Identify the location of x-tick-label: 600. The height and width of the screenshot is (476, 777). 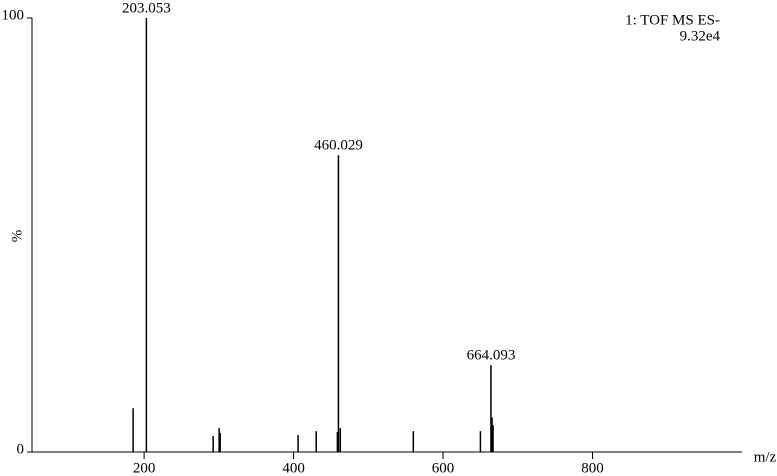
(443, 468).